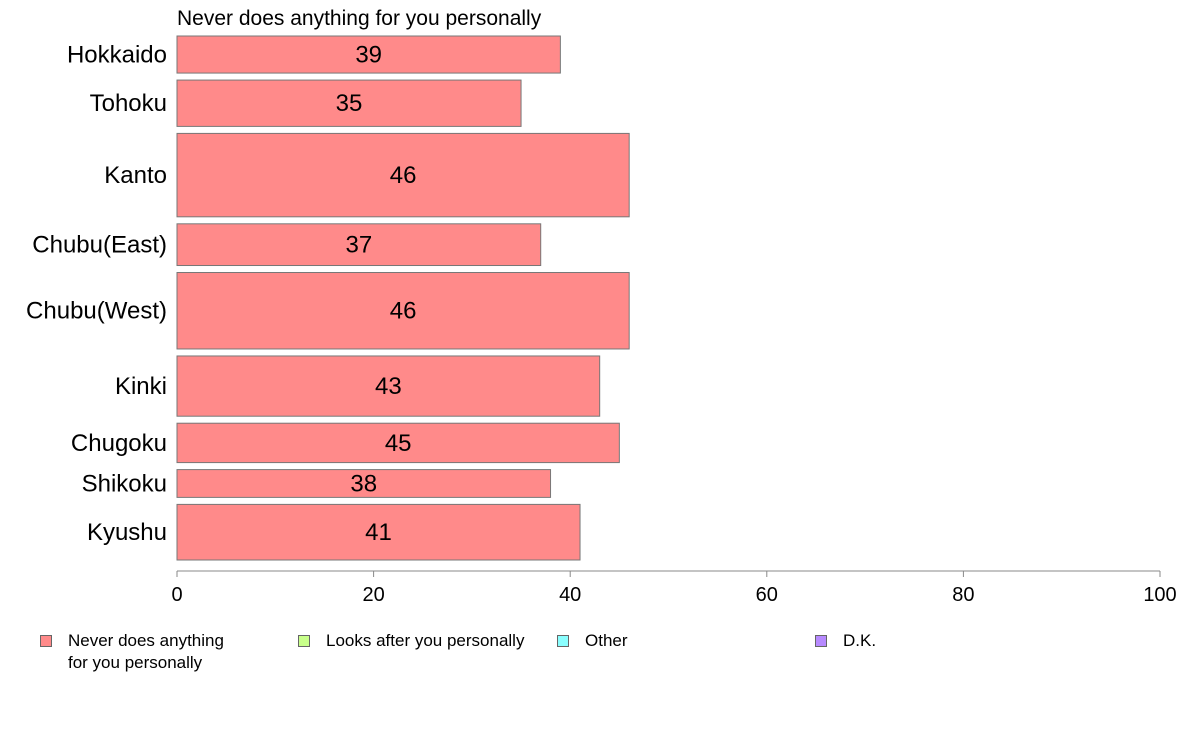  I want to click on x-tick-label-0: 0, so click(176, 595).